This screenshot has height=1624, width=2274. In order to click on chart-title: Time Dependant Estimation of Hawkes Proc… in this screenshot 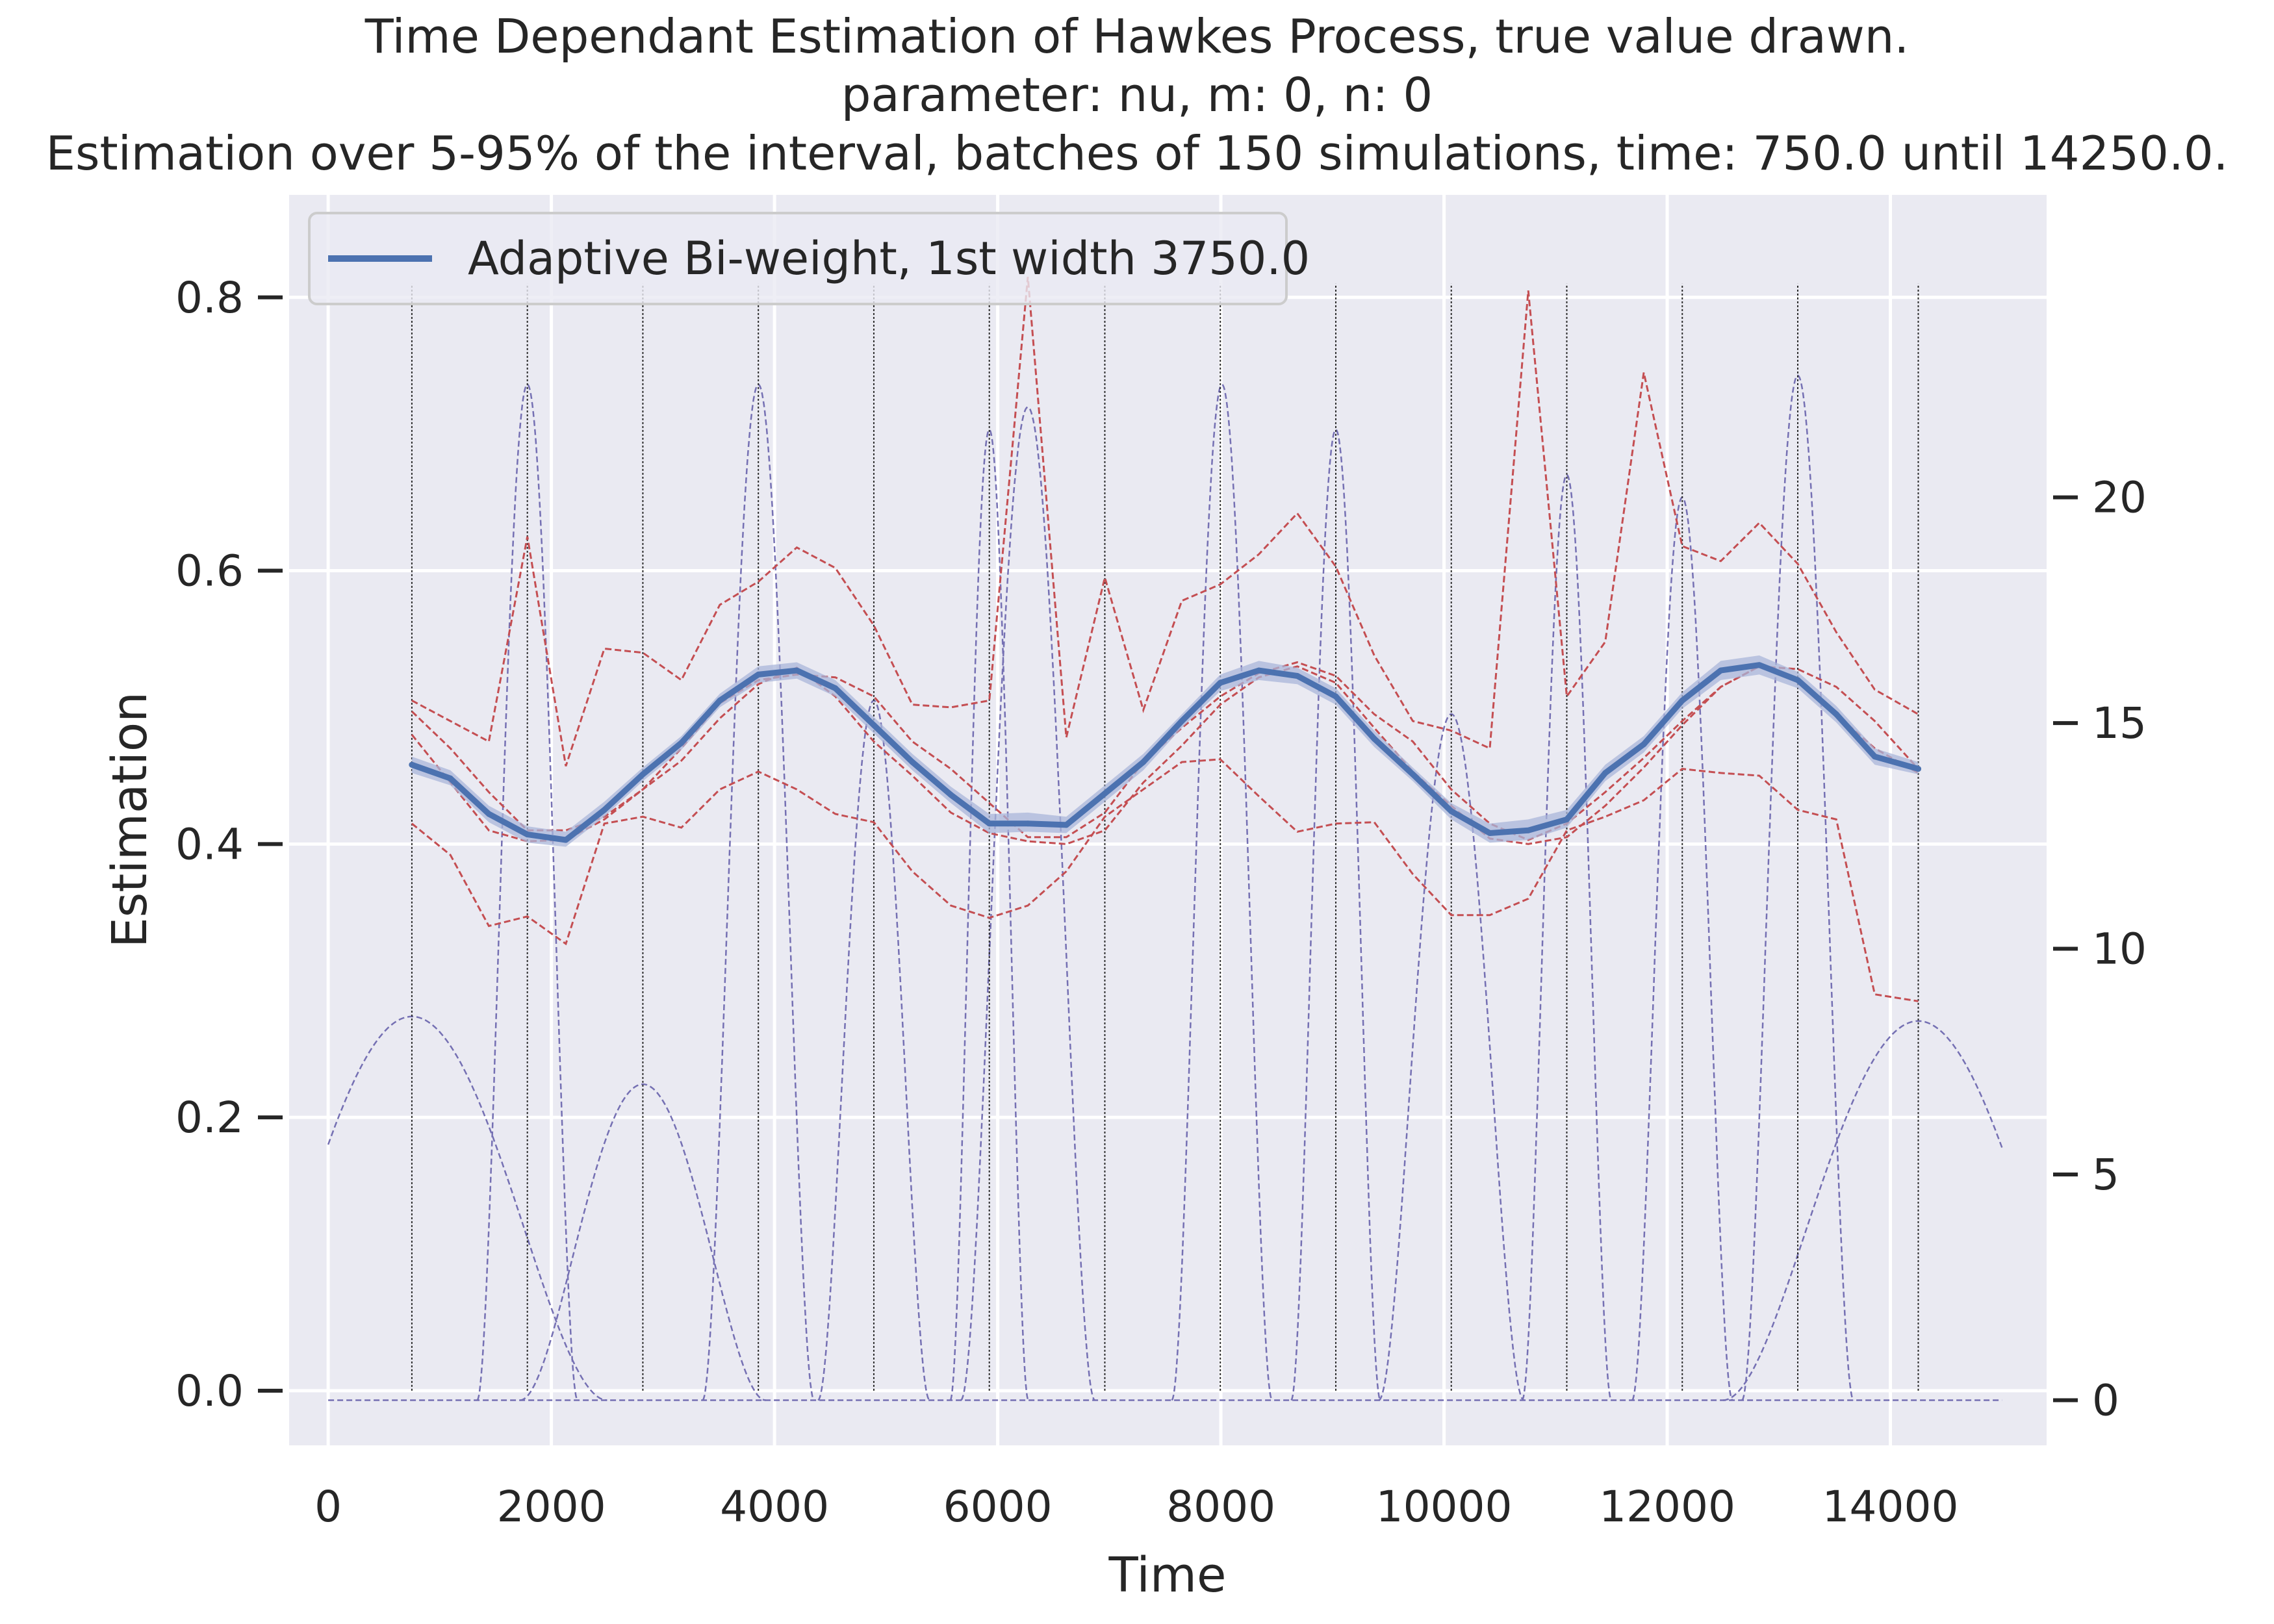, I will do `click(1137, 36)`.